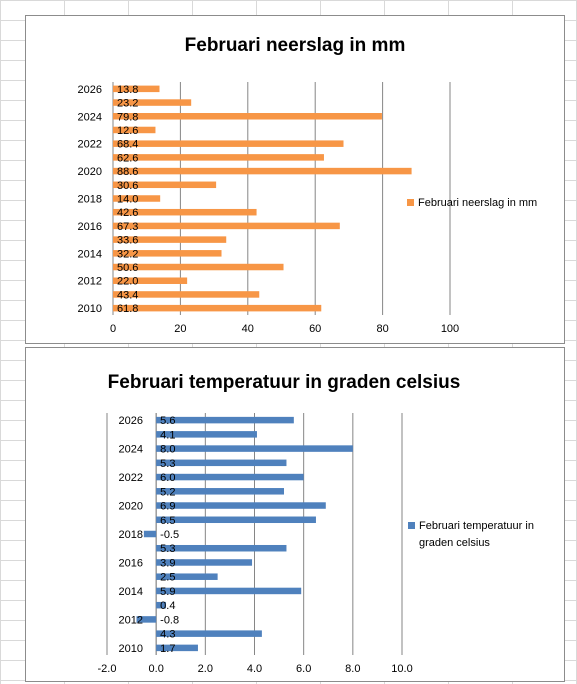 The height and width of the screenshot is (684, 577). I want to click on y-tick-label: 2018, so click(90, 200).